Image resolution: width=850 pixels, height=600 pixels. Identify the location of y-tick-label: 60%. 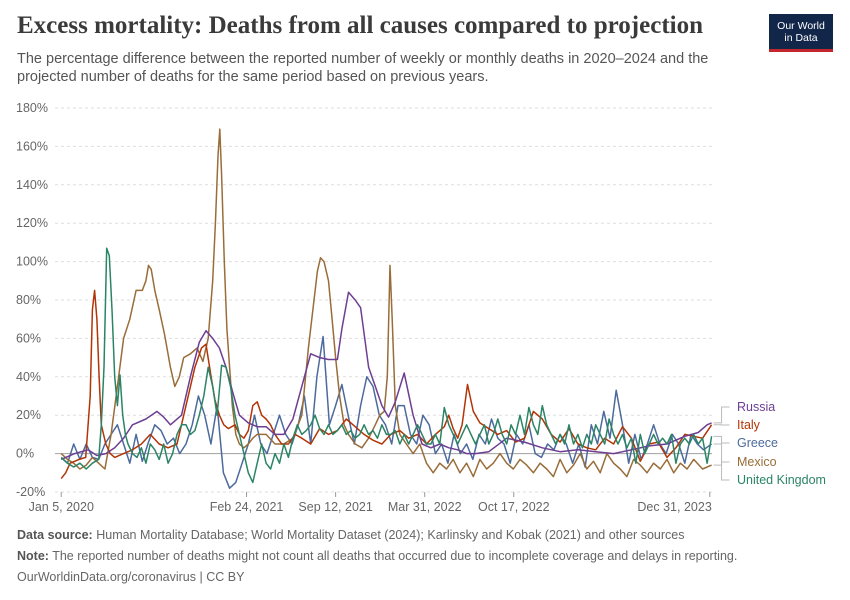
(28, 338).